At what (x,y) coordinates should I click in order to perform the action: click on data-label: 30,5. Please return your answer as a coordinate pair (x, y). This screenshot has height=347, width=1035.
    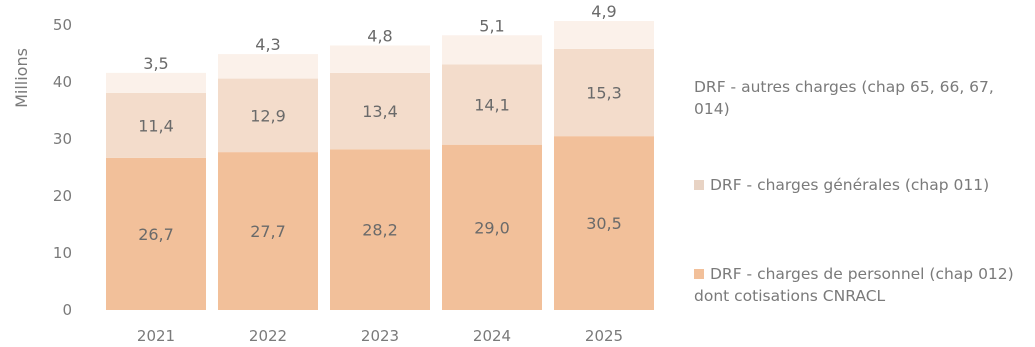
    Looking at the image, I should click on (604, 223).